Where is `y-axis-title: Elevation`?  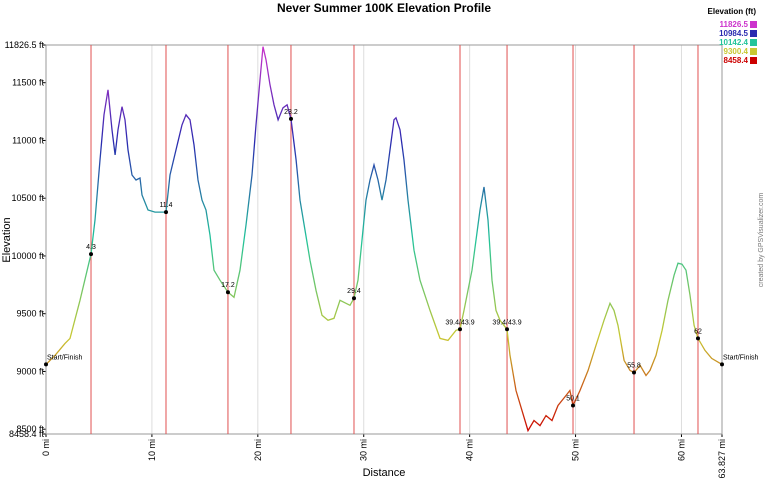
y-axis-title: Elevation is located at coordinates (7, 239).